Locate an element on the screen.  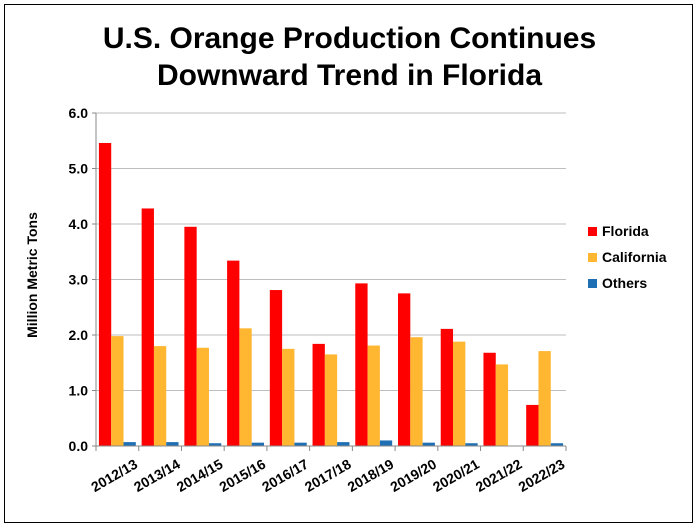
y-tick-label: 4.0 is located at coordinates (79, 224).